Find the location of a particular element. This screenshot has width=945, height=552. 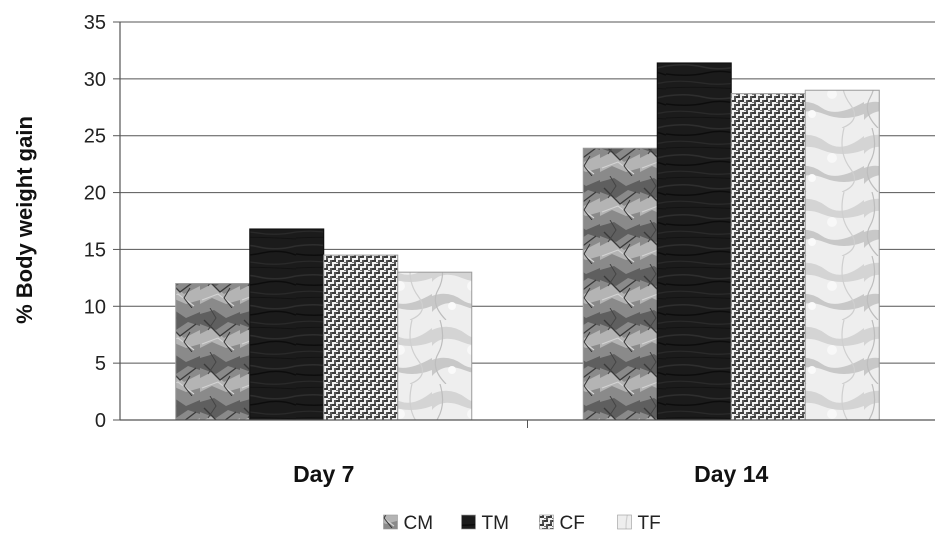

y-axis-title: % Body weight gain is located at coordinates (24, 220).